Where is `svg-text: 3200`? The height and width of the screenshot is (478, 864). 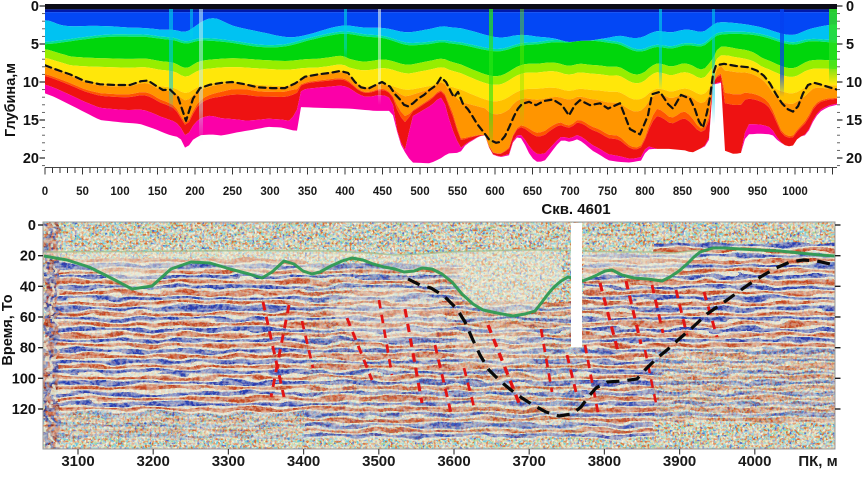 svg-text: 3200 is located at coordinates (153, 461).